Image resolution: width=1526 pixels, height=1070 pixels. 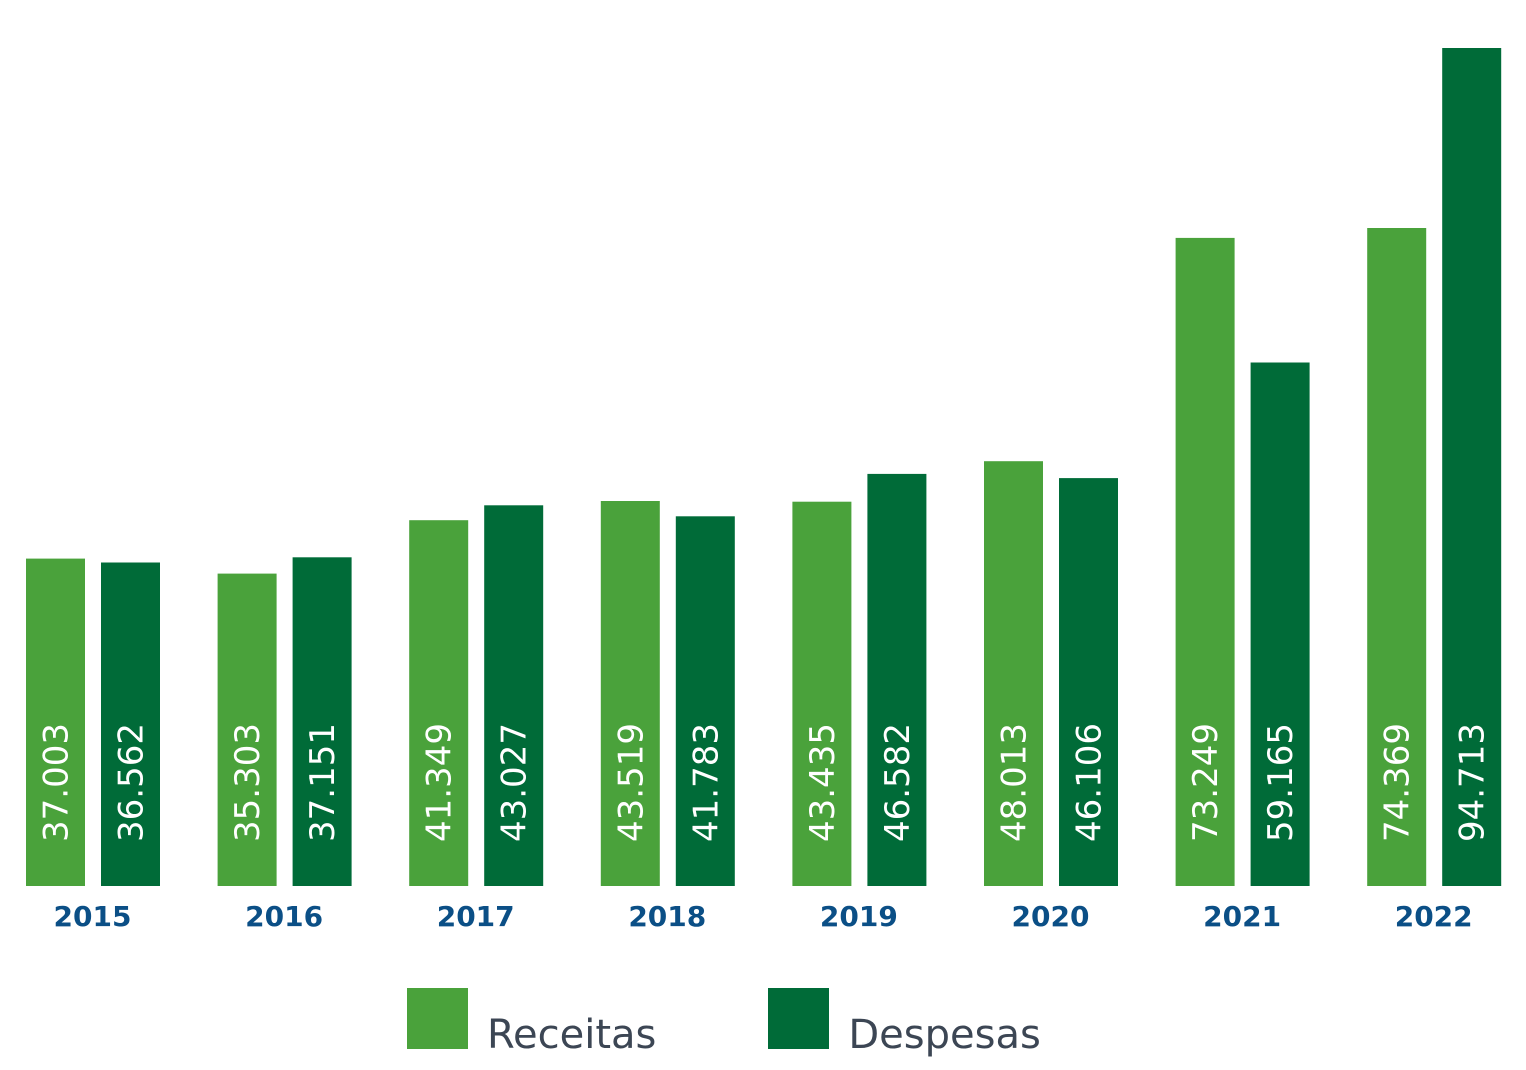 What do you see at coordinates (799, 1018) in the screenshot?
I see `legend-swatch-despesas` at bounding box center [799, 1018].